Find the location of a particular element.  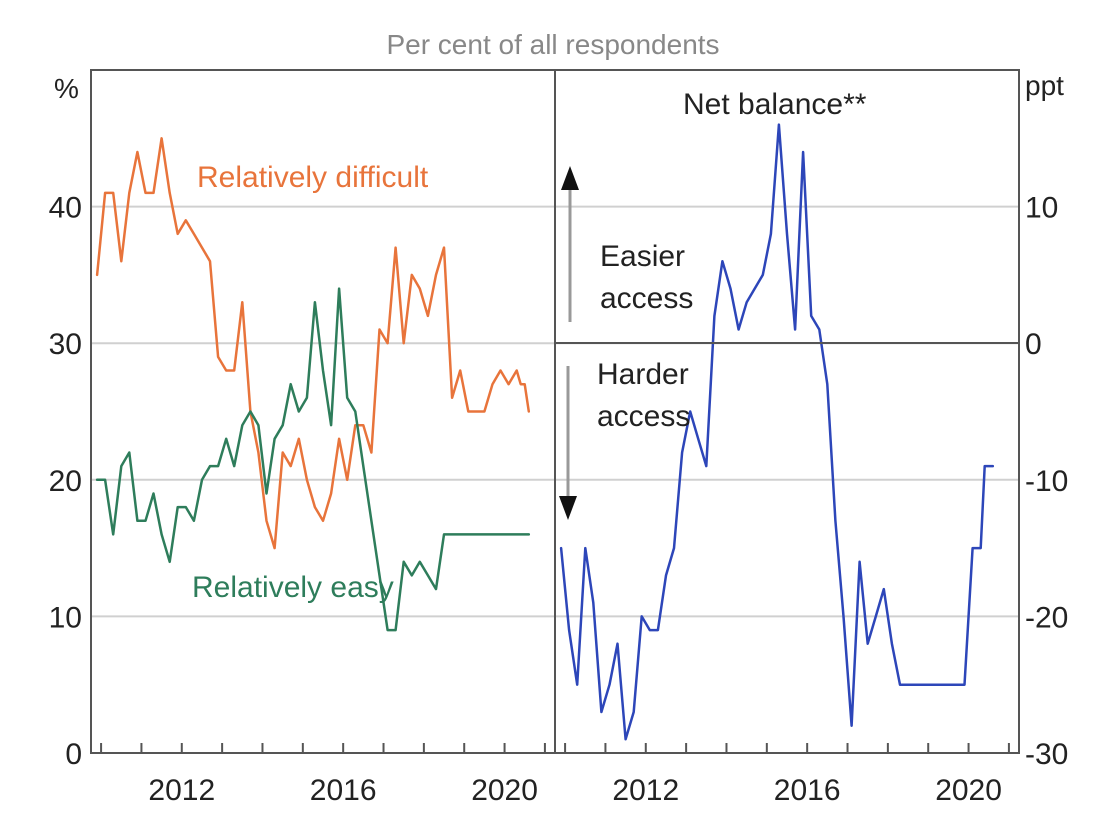

x-tick-label-left-1: 2016 is located at coordinates (343, 790).